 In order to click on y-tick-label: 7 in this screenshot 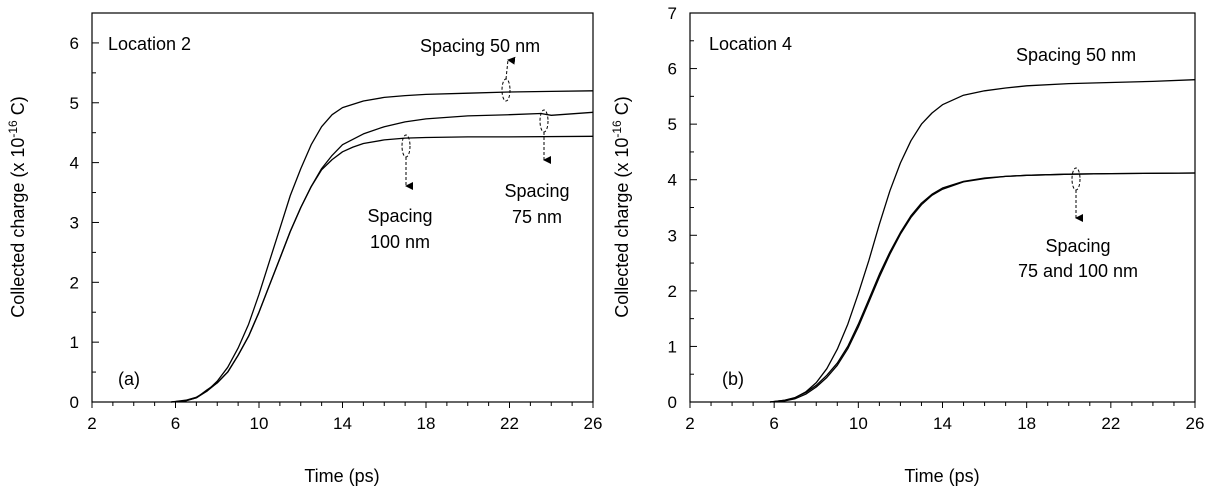, I will do `click(672, 13)`.